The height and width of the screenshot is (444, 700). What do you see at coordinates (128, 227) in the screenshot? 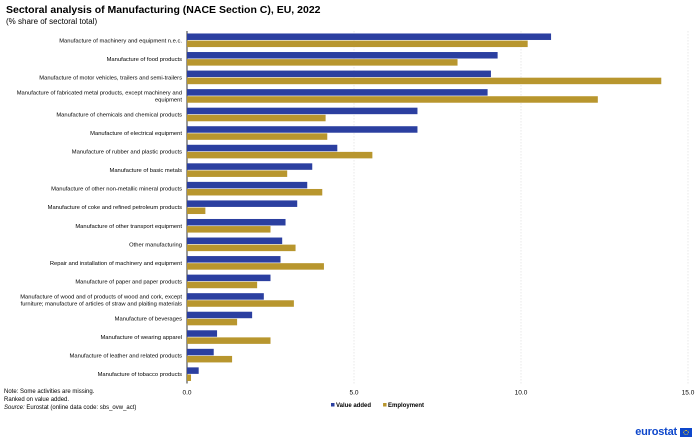
I see `category-label: Manufacture of other transport equipment` at bounding box center [128, 227].